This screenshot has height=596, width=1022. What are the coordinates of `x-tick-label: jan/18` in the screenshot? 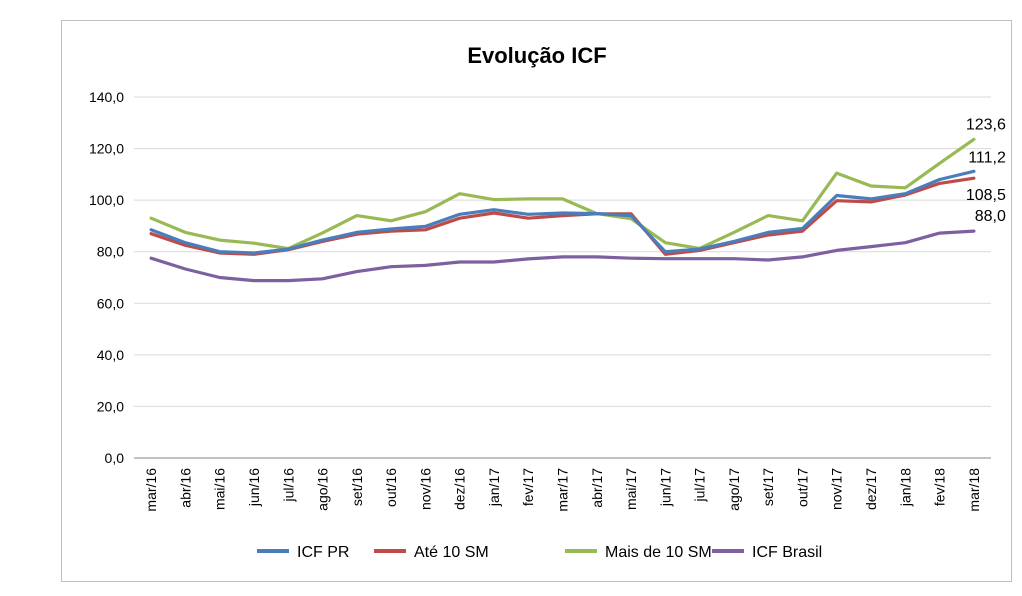 It's located at (905, 487).